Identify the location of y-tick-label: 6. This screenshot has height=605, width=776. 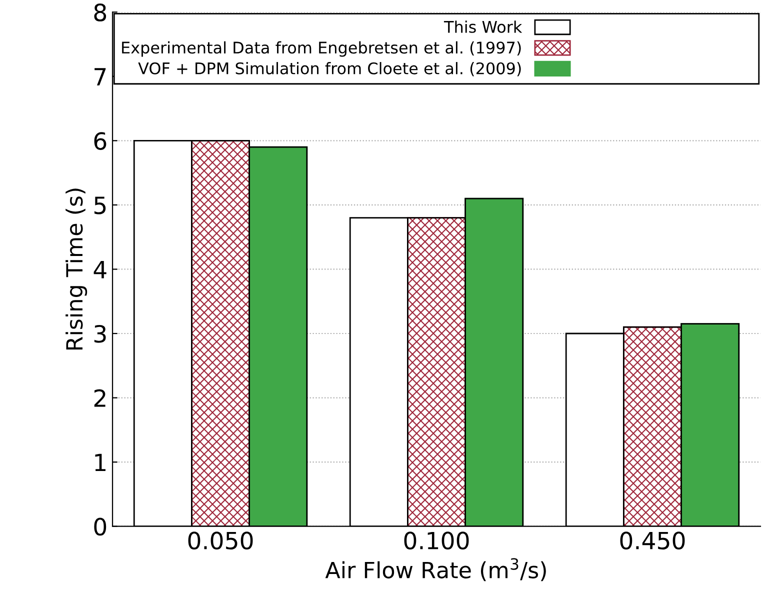
(100, 141).